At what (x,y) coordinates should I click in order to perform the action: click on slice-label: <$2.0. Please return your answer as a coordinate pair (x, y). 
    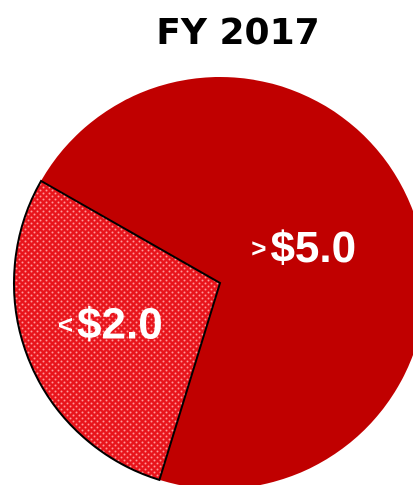
    Looking at the image, I should click on (110, 323).